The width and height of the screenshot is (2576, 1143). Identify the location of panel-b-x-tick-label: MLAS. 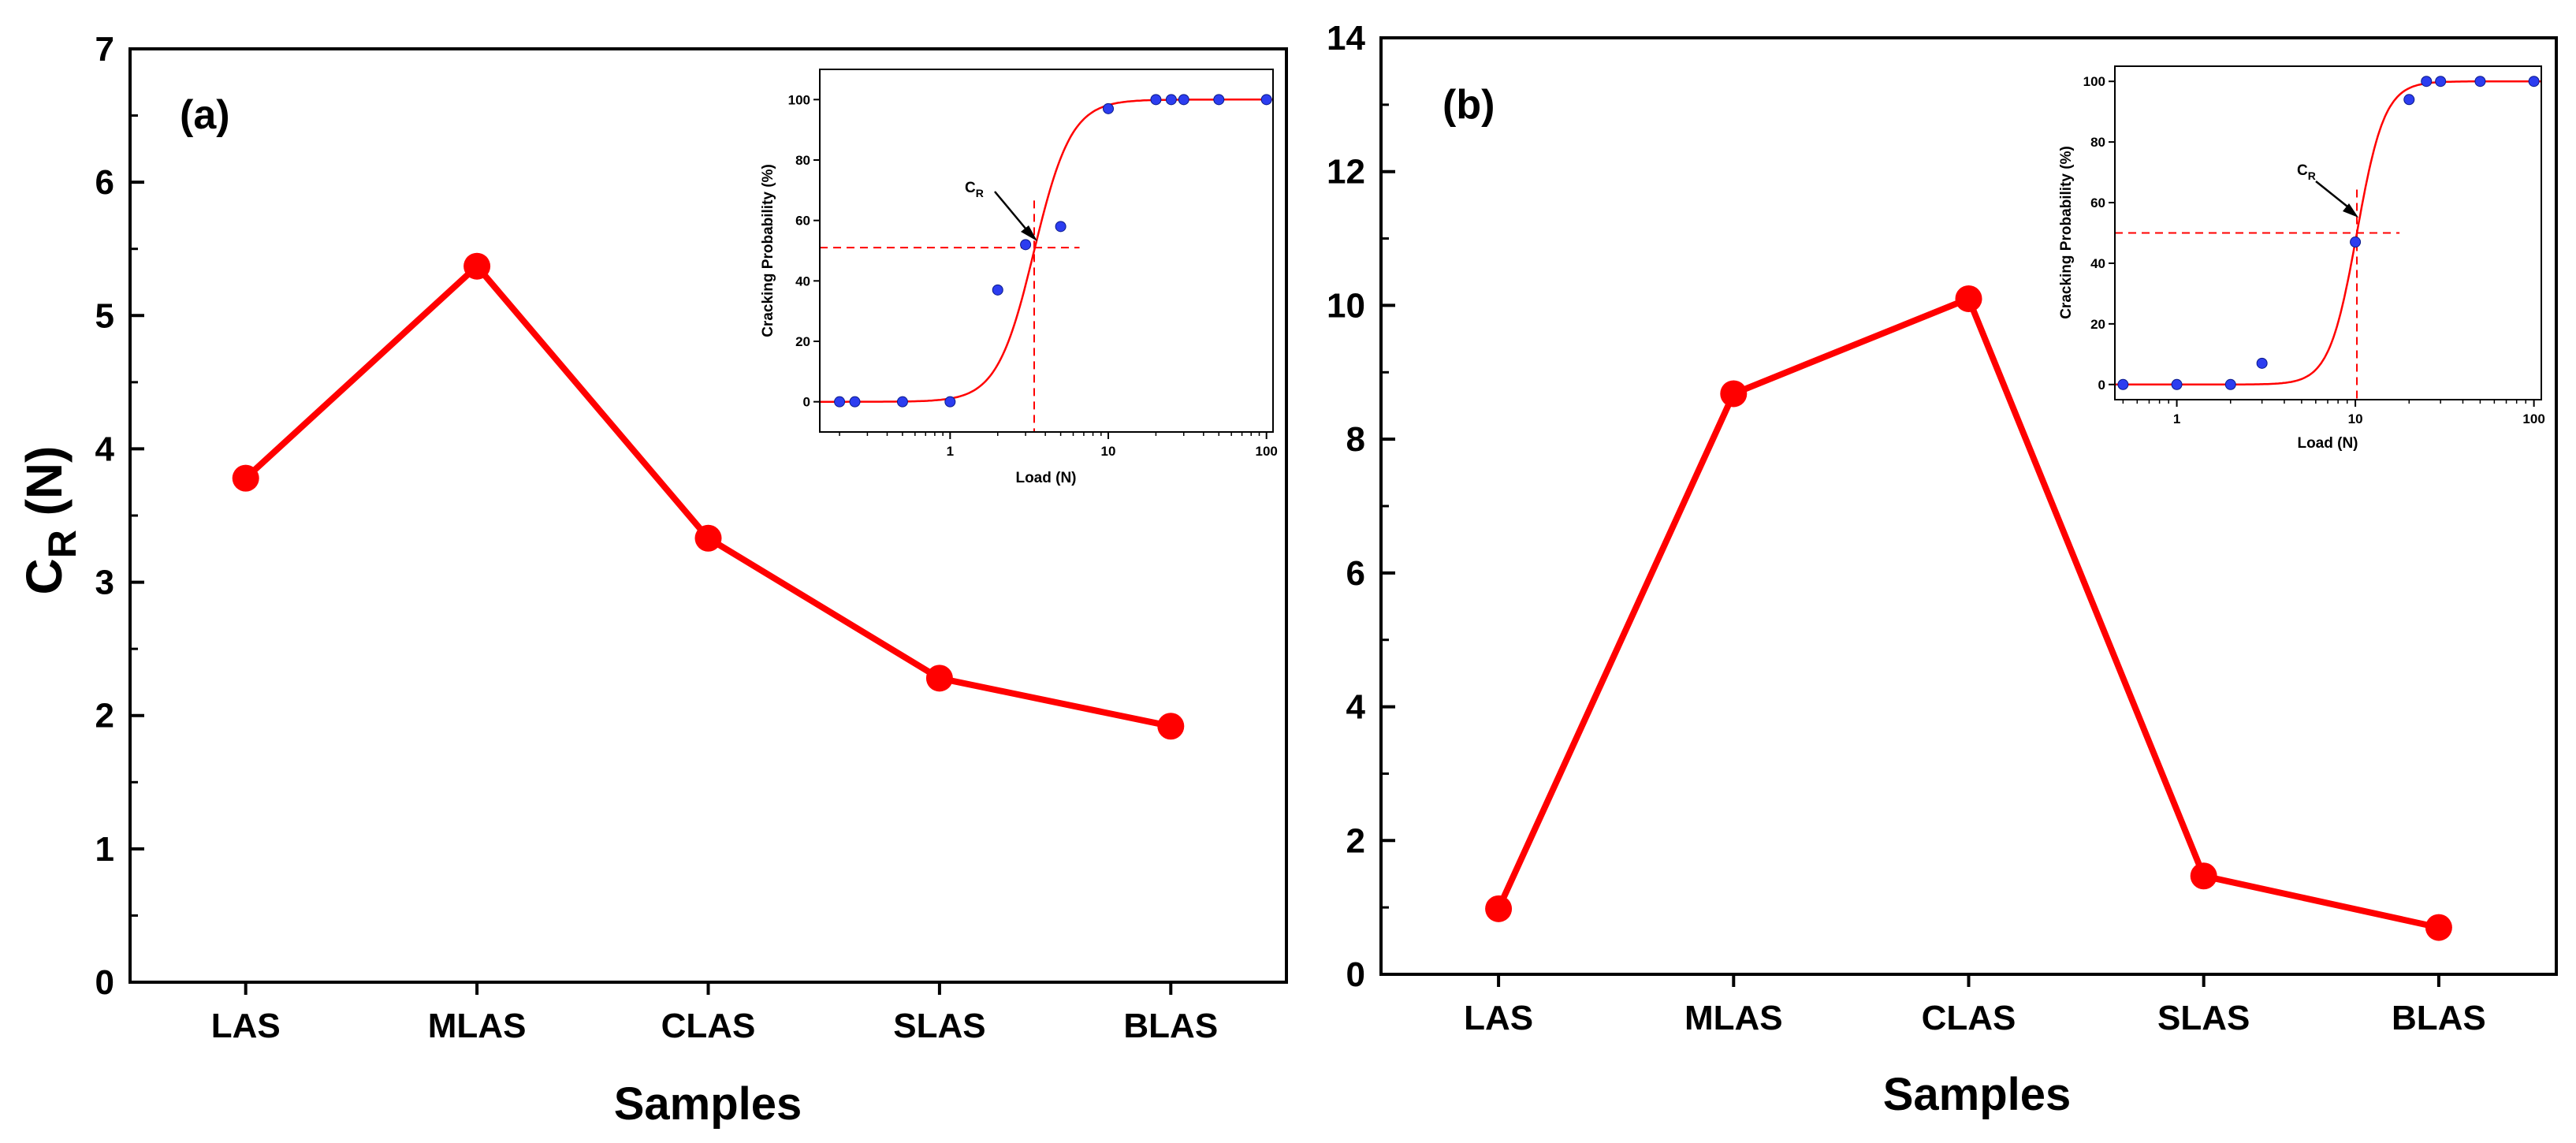
(1733, 1018).